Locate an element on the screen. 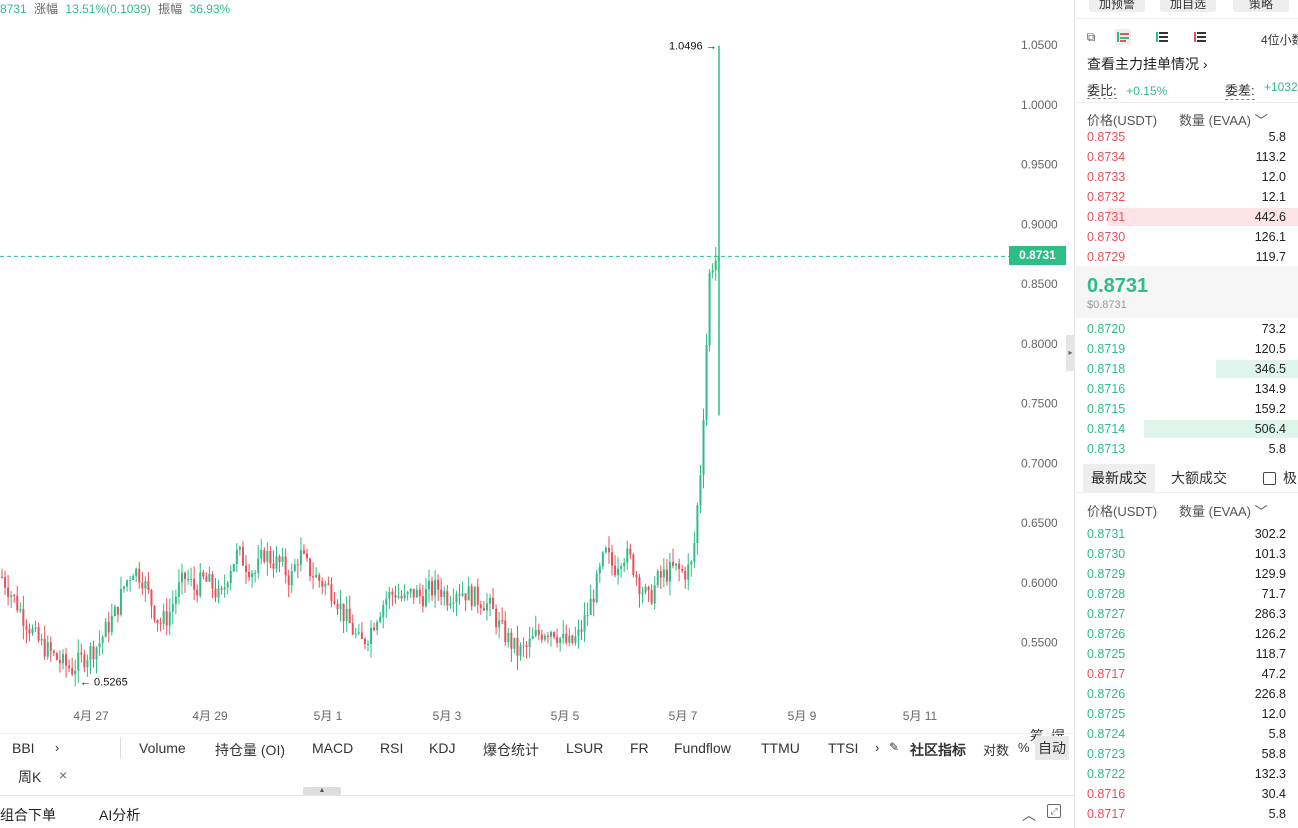  row-price: 0.8729 is located at coordinates (1106, 257).